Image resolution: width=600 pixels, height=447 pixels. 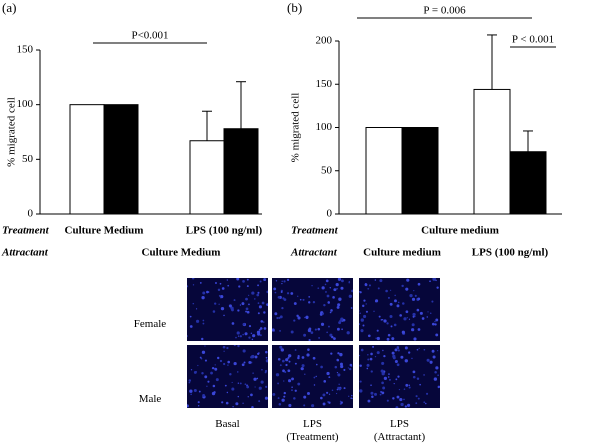 I want to click on y-tick-label: 150, so click(x=324, y=84).